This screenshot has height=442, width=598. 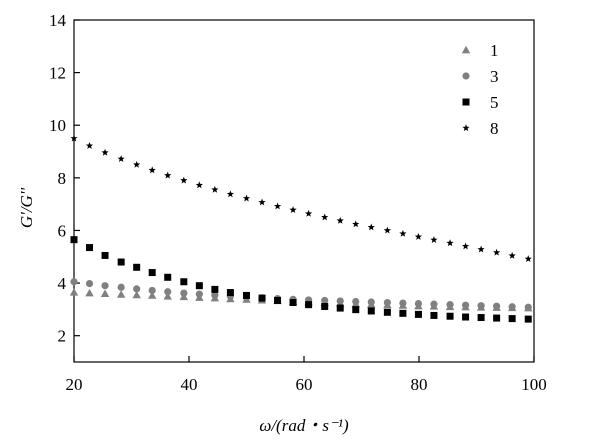 I want to click on x-axis-label: ω/(rad・s⁻¹), so click(x=304, y=425).